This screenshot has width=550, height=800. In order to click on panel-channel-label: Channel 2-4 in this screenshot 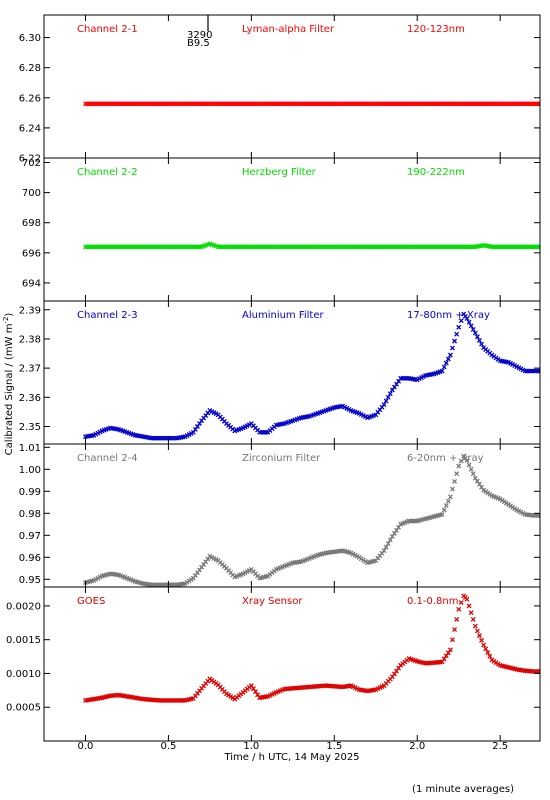, I will do `click(107, 458)`.